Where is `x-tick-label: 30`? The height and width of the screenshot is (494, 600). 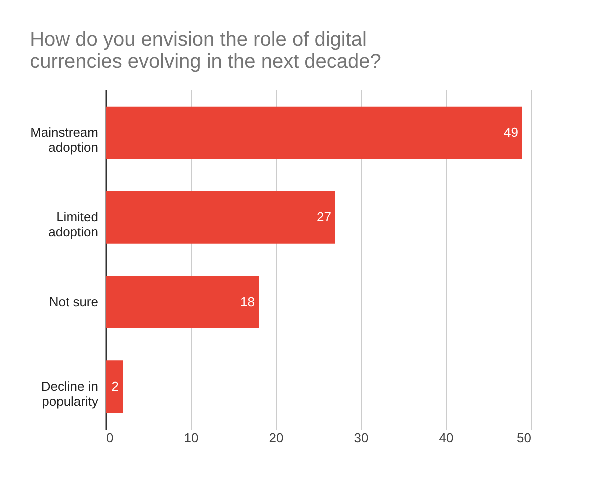 x-tick-label: 30 is located at coordinates (361, 438).